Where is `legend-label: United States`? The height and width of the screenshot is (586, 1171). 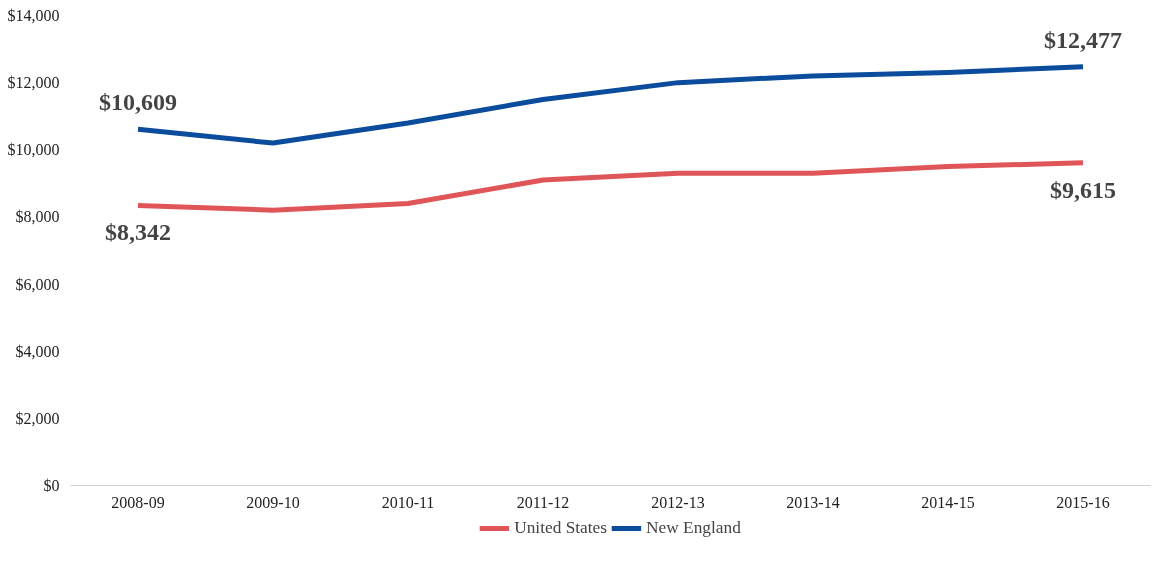 legend-label: United States is located at coordinates (561, 528).